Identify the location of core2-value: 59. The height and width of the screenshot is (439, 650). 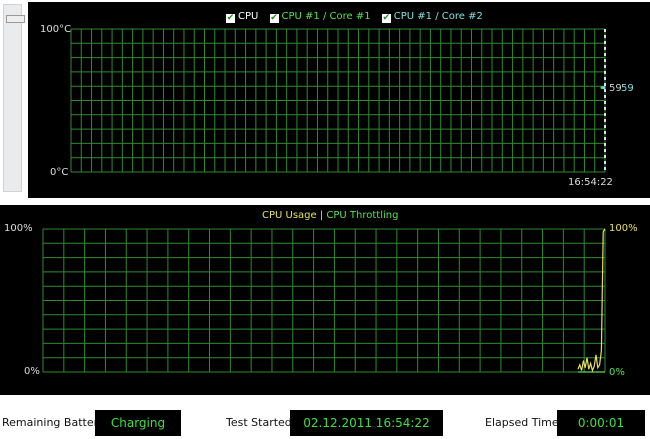
(627, 88).